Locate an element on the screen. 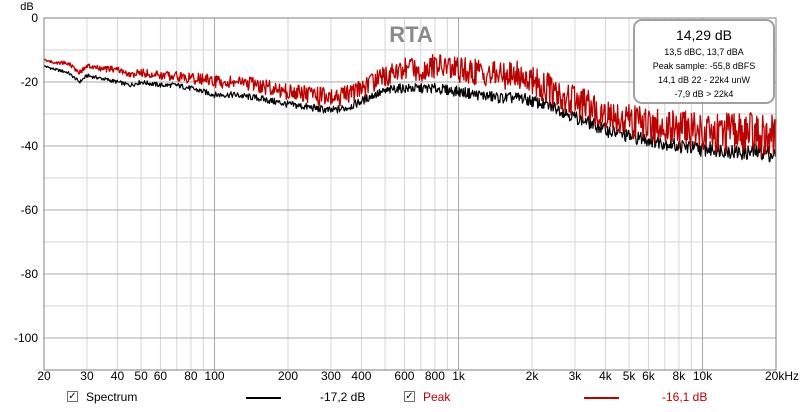  peak-checkbox: ✓ is located at coordinates (409, 396).